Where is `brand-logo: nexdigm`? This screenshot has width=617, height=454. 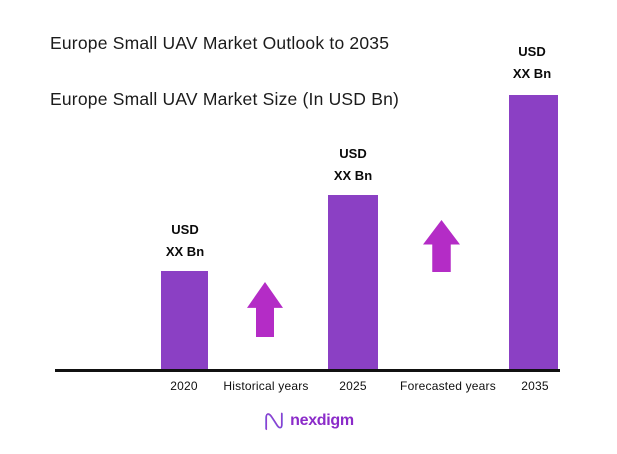
brand-logo: nexdigm is located at coordinates (308, 421).